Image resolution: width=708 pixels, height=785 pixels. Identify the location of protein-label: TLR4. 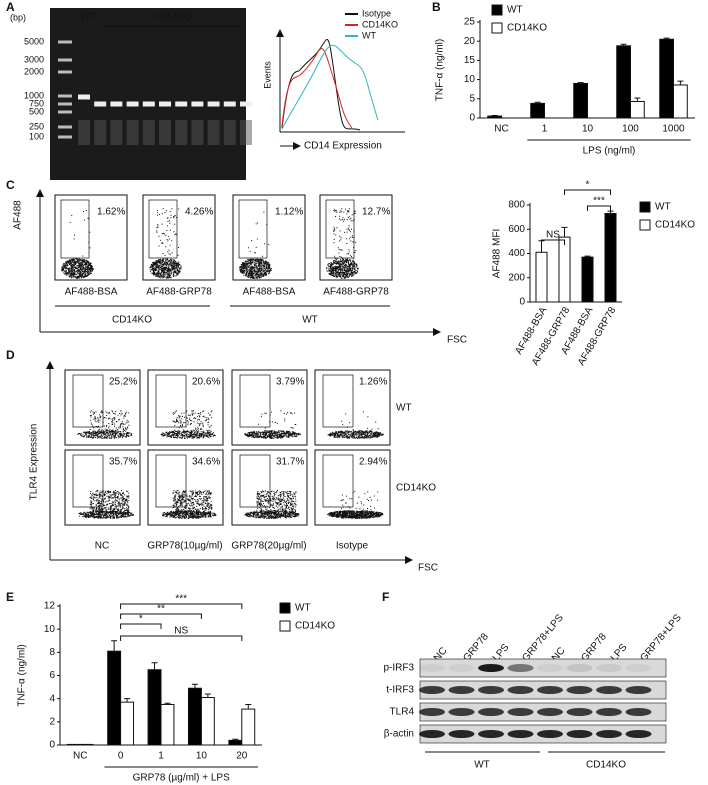
(402, 712).